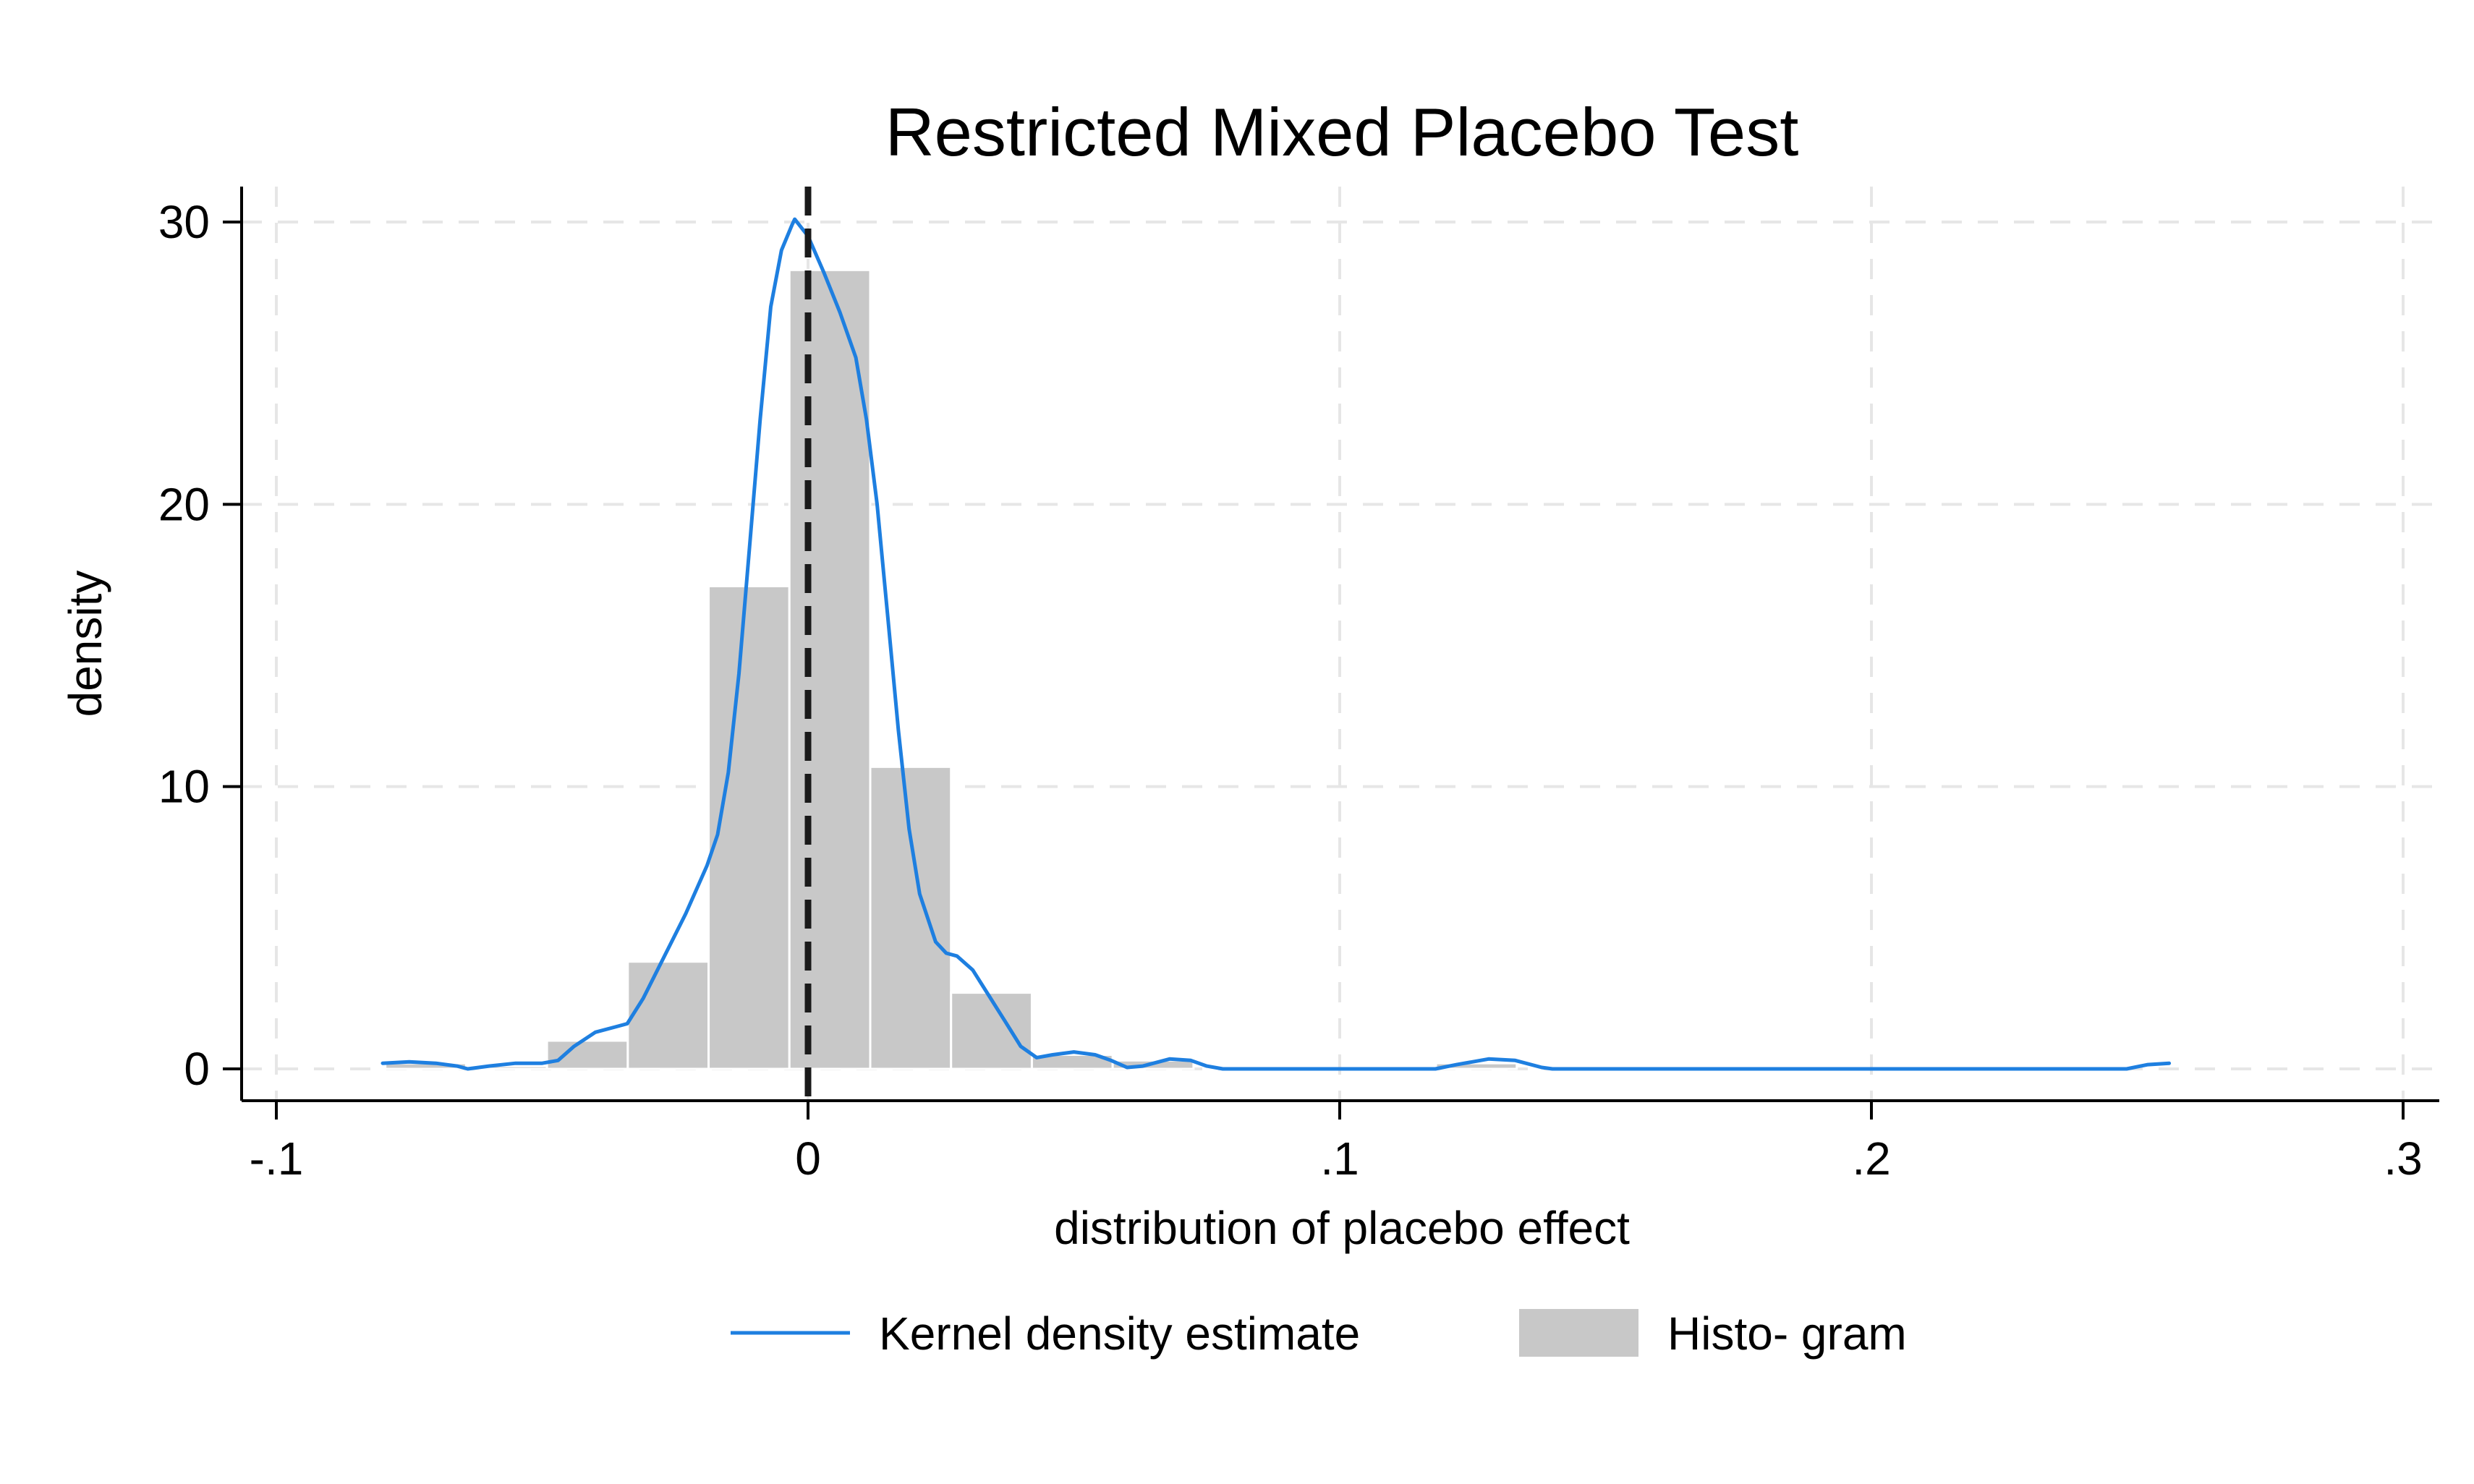  What do you see at coordinates (197, 1069) in the screenshot?
I see `y-tick-label-0: 0` at bounding box center [197, 1069].